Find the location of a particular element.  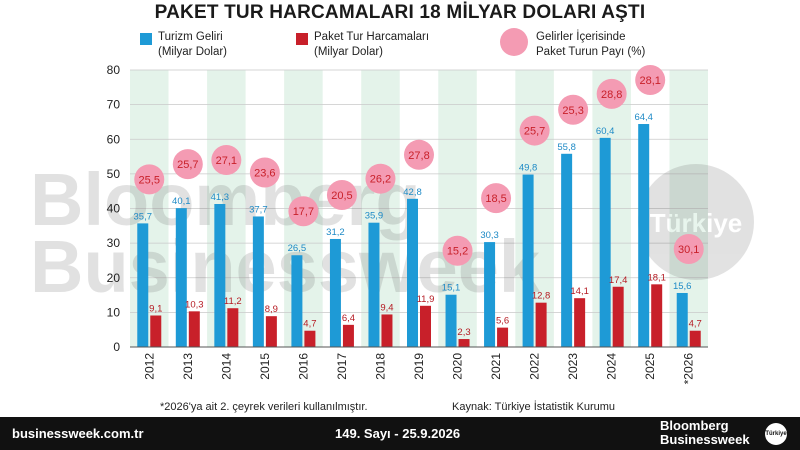

source-note: Kaynak: Türkiye İstatistik Kurumu is located at coordinates (534, 407).